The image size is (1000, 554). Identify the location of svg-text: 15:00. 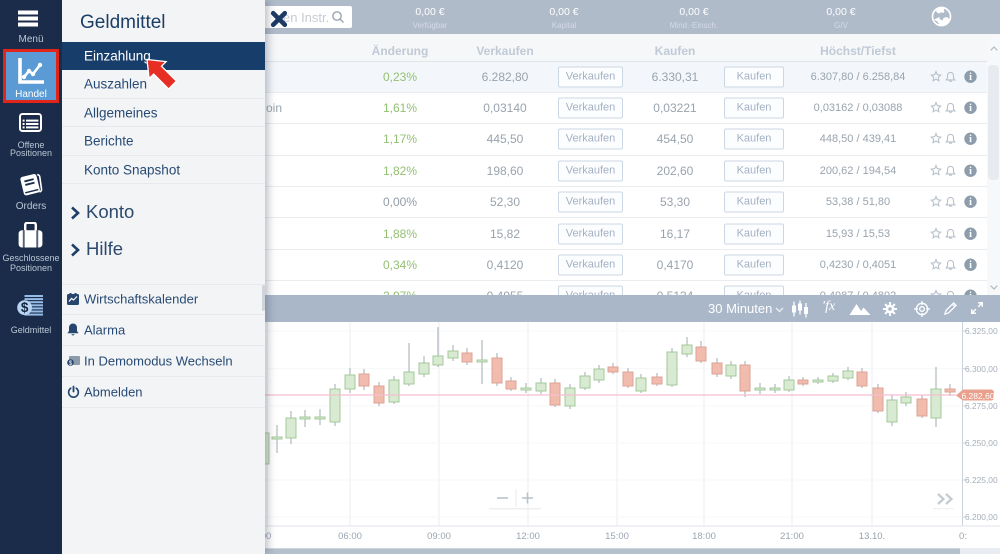
(617, 536).